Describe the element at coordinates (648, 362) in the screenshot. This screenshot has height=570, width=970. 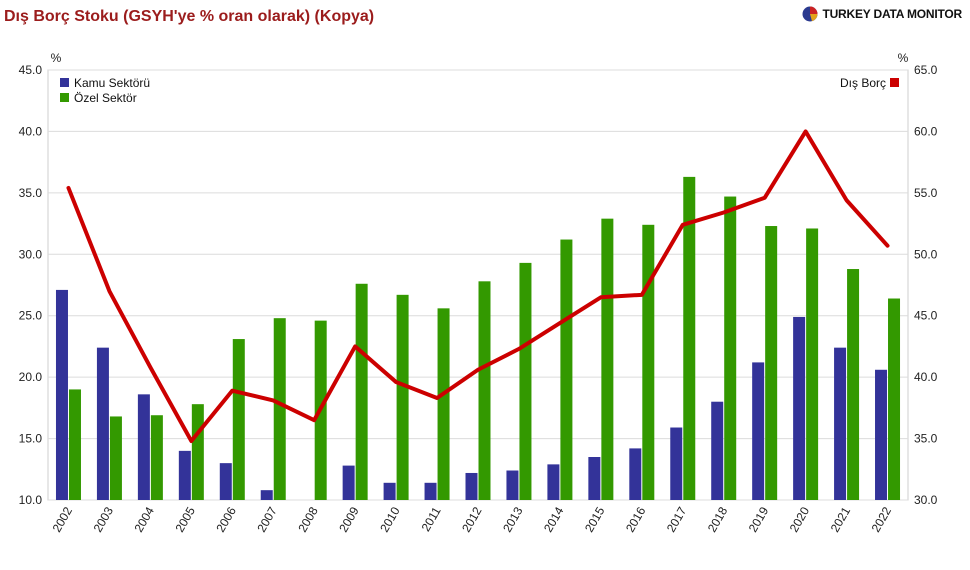
I see `bar-ozel-2016` at that location.